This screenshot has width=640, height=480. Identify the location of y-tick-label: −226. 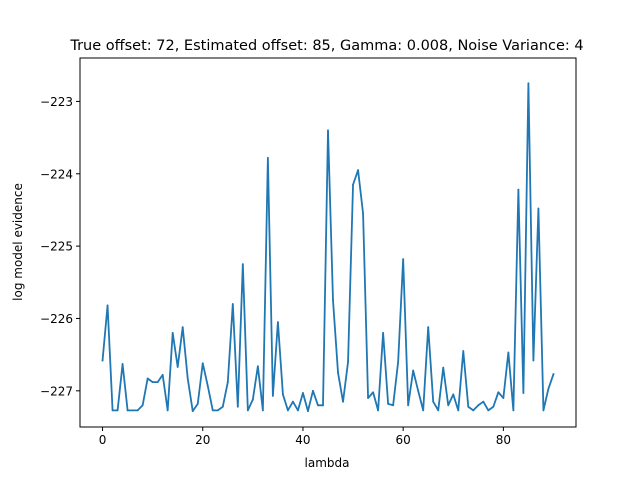
(56, 319).